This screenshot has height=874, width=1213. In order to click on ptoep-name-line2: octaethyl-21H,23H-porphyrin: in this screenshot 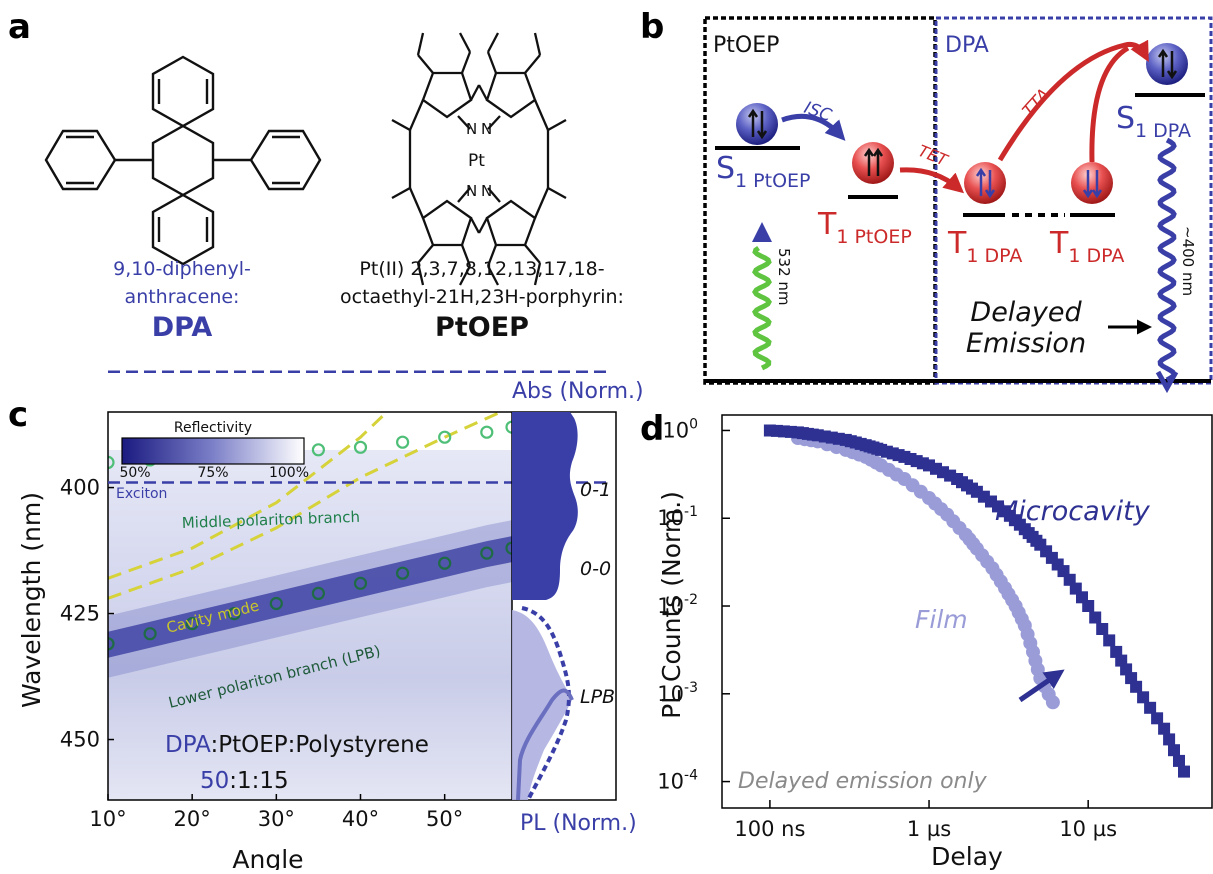, I will do `click(482, 297)`.